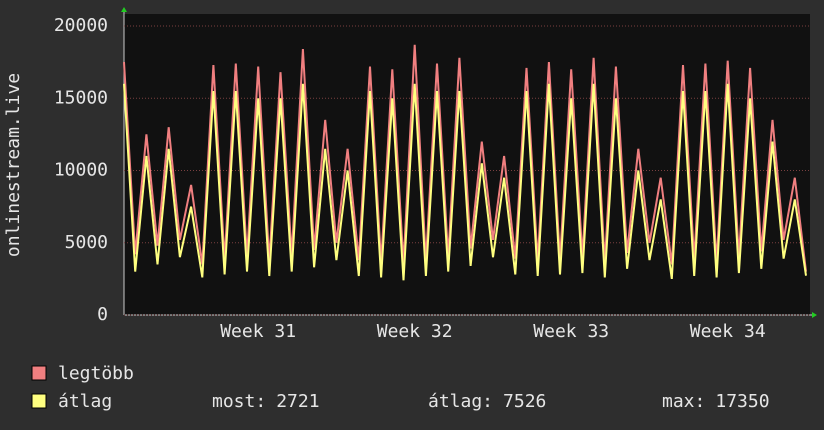  I want to click on x-arrow, so click(814, 315).